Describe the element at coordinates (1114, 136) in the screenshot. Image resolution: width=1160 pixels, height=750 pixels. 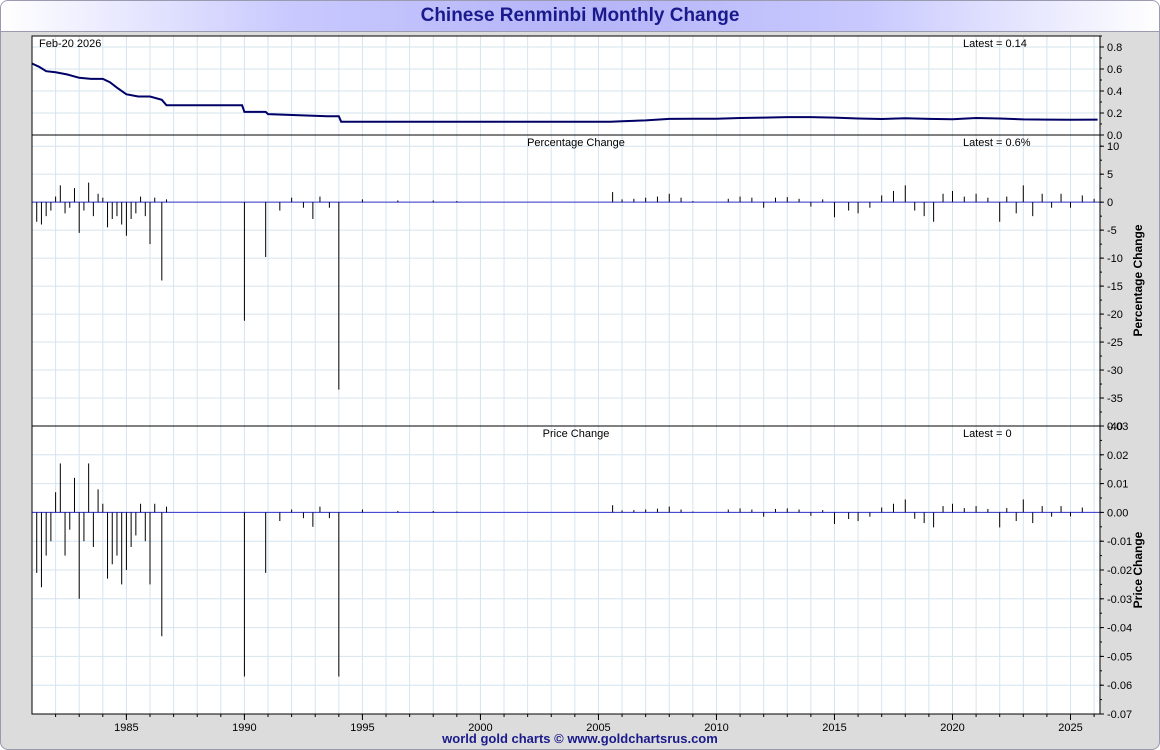
I see `y-tick-label: 0.0` at that location.